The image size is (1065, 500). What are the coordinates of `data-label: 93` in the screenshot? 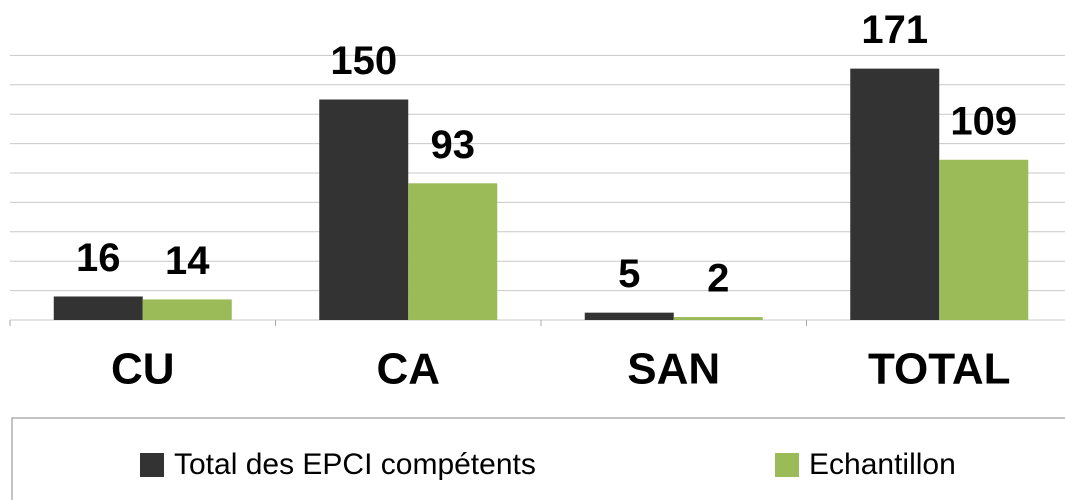 It's located at (453, 145).